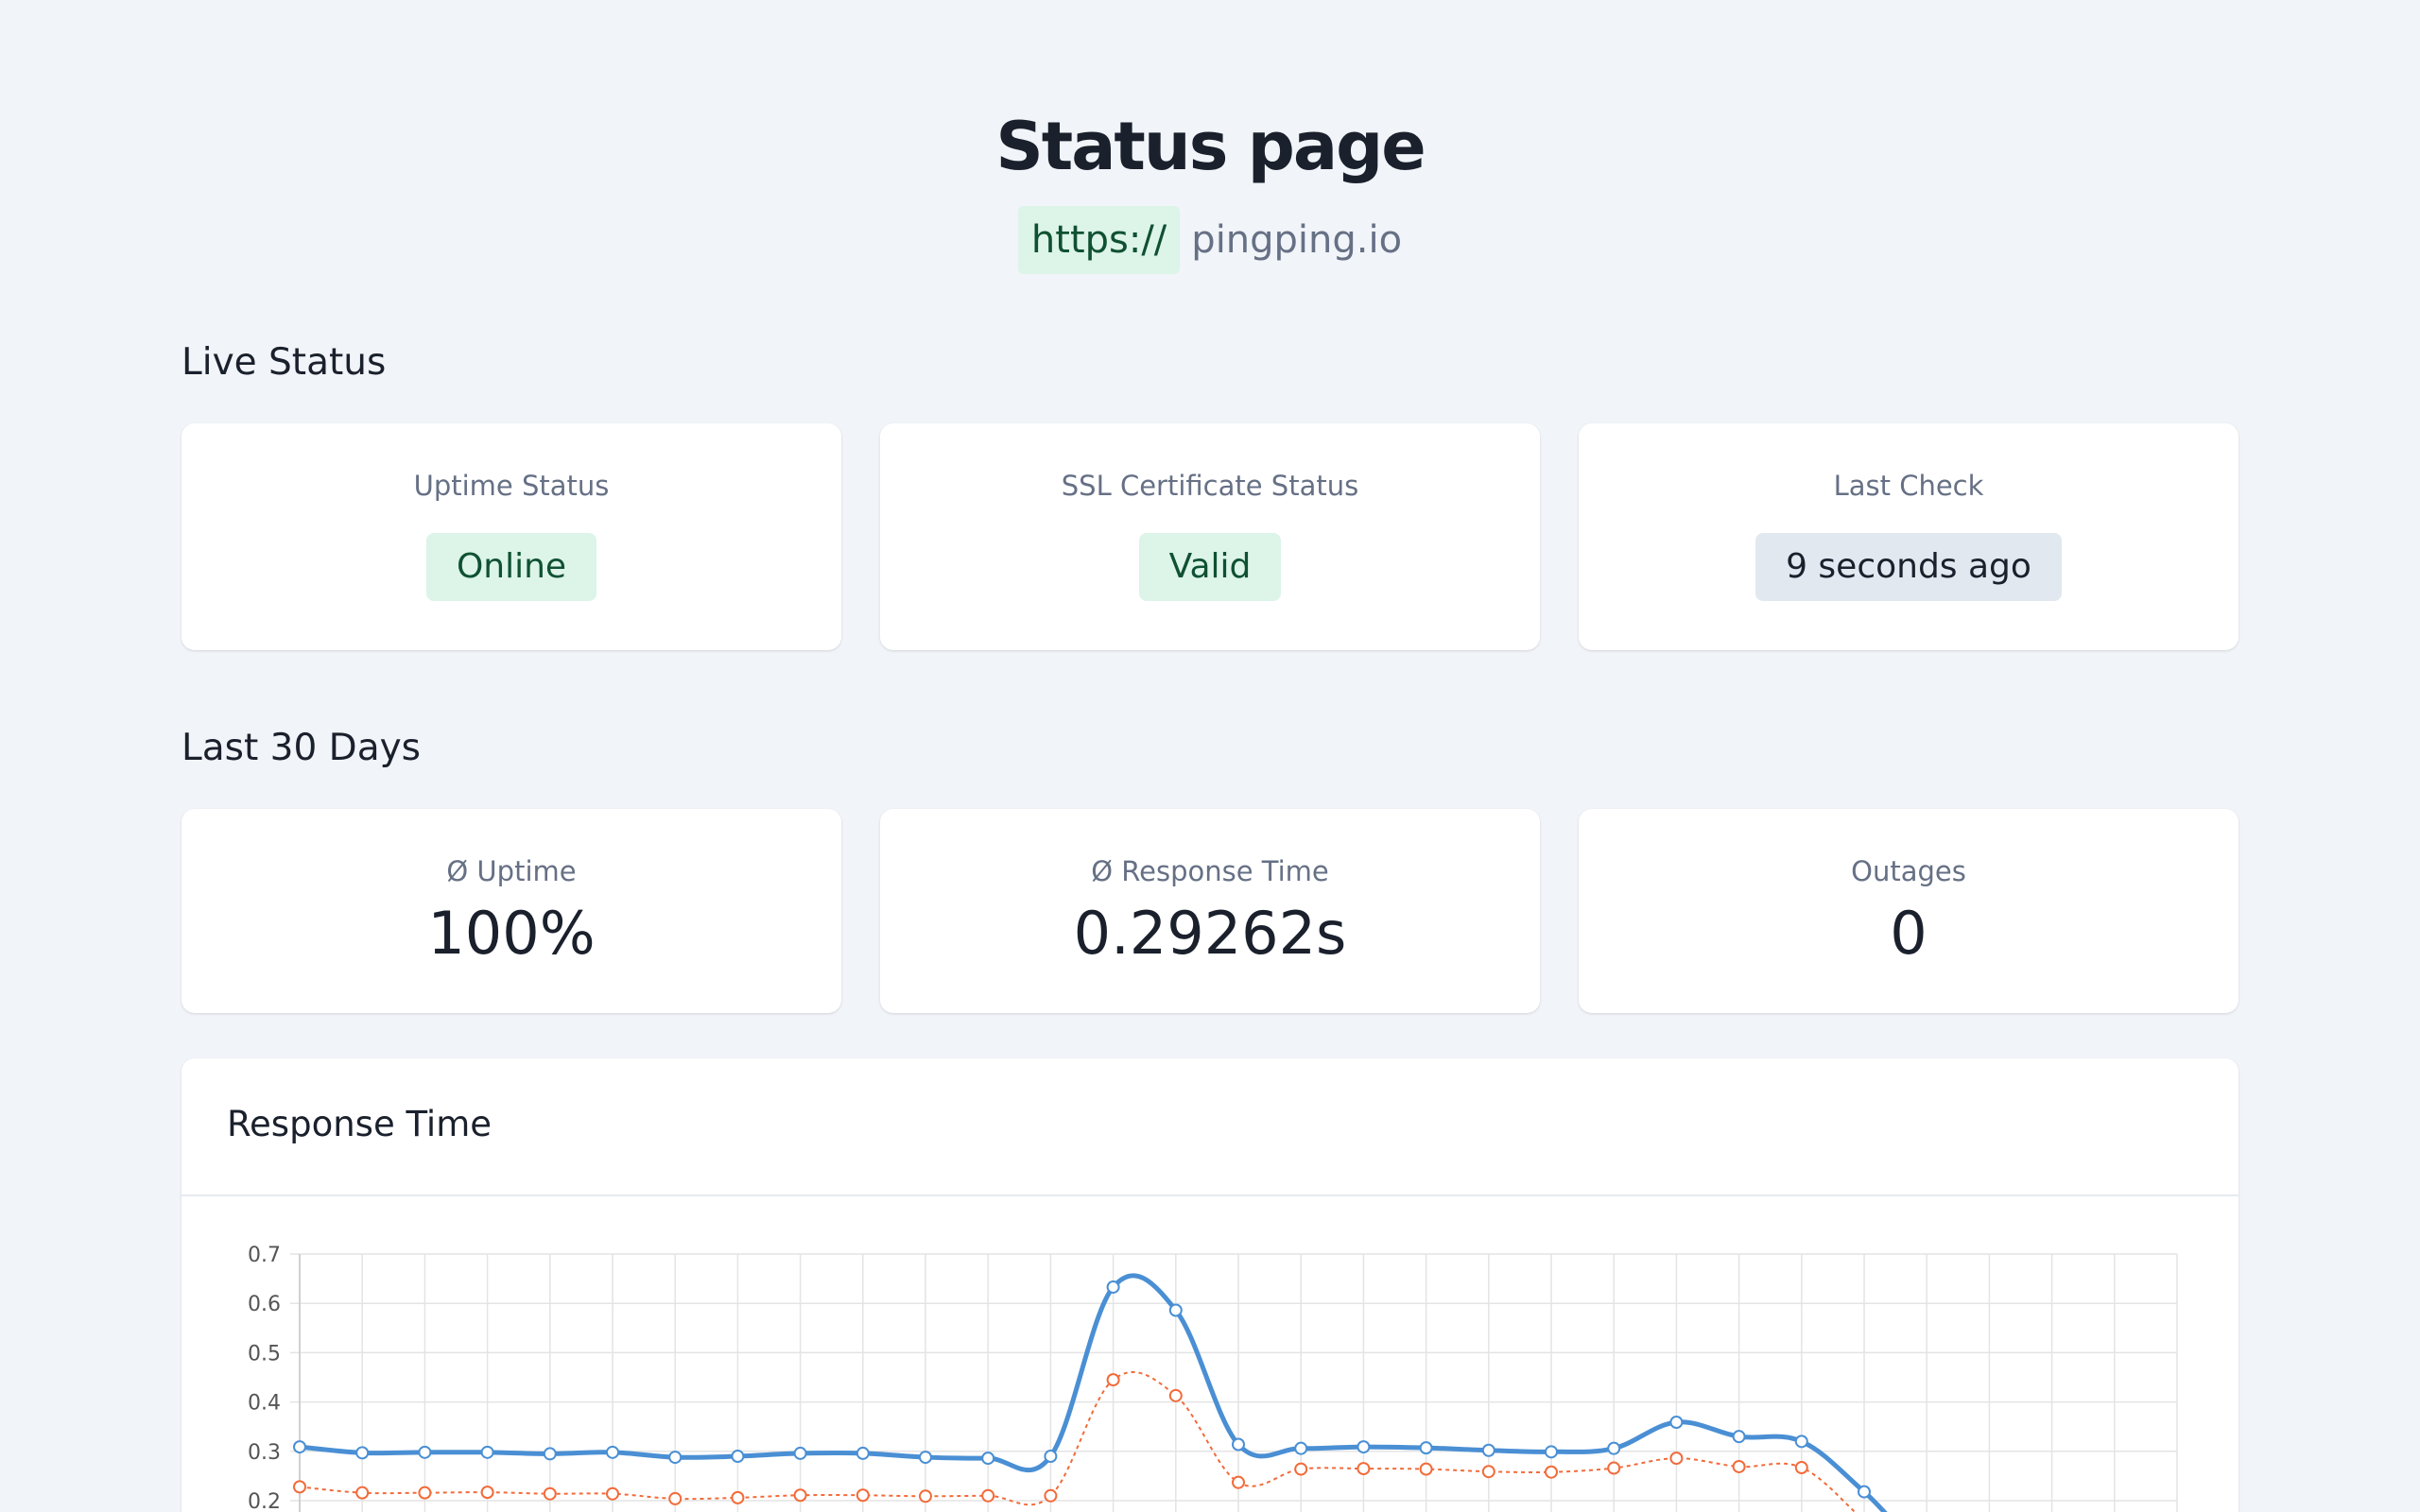 Image resolution: width=2420 pixels, height=1512 pixels. Describe the element at coordinates (1099, 240) in the screenshot. I see `url-protocol-badge: https://` at that location.